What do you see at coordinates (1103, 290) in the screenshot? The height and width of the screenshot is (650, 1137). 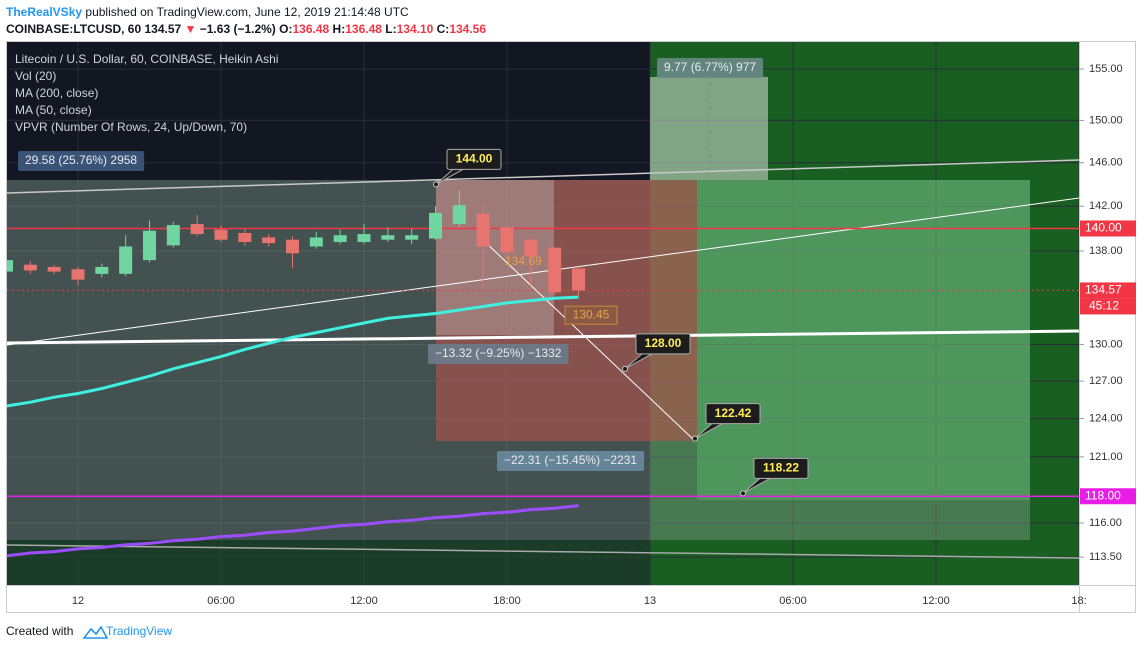 I see `price-label: 134.57` at bounding box center [1103, 290].